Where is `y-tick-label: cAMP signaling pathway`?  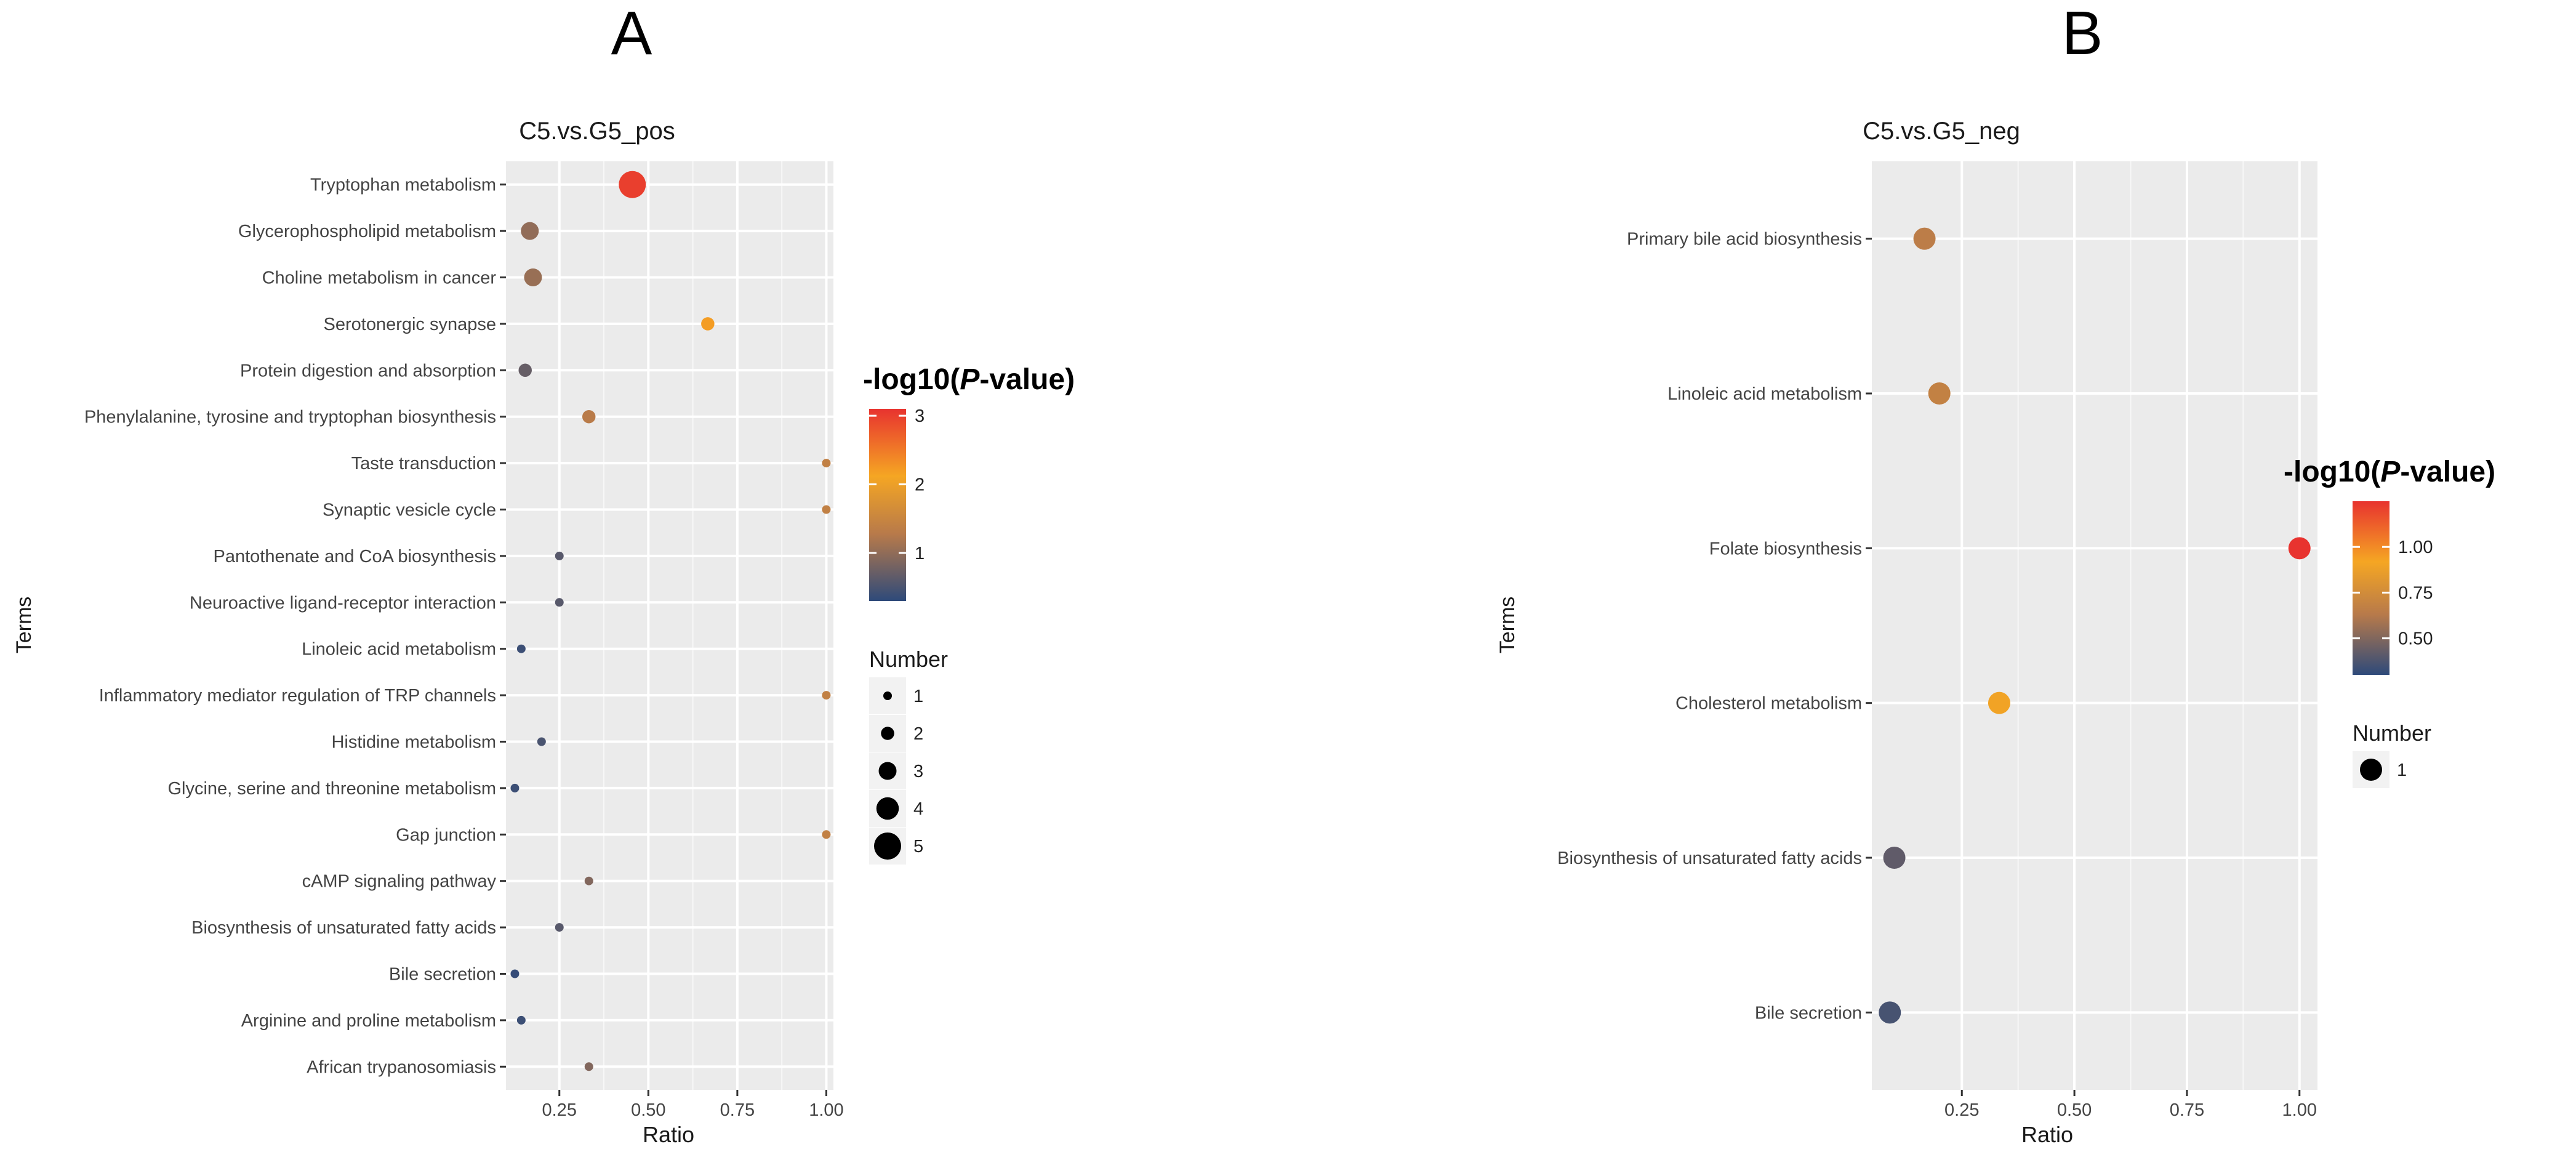
y-tick-label: cAMP signaling pathway is located at coordinates (399, 882).